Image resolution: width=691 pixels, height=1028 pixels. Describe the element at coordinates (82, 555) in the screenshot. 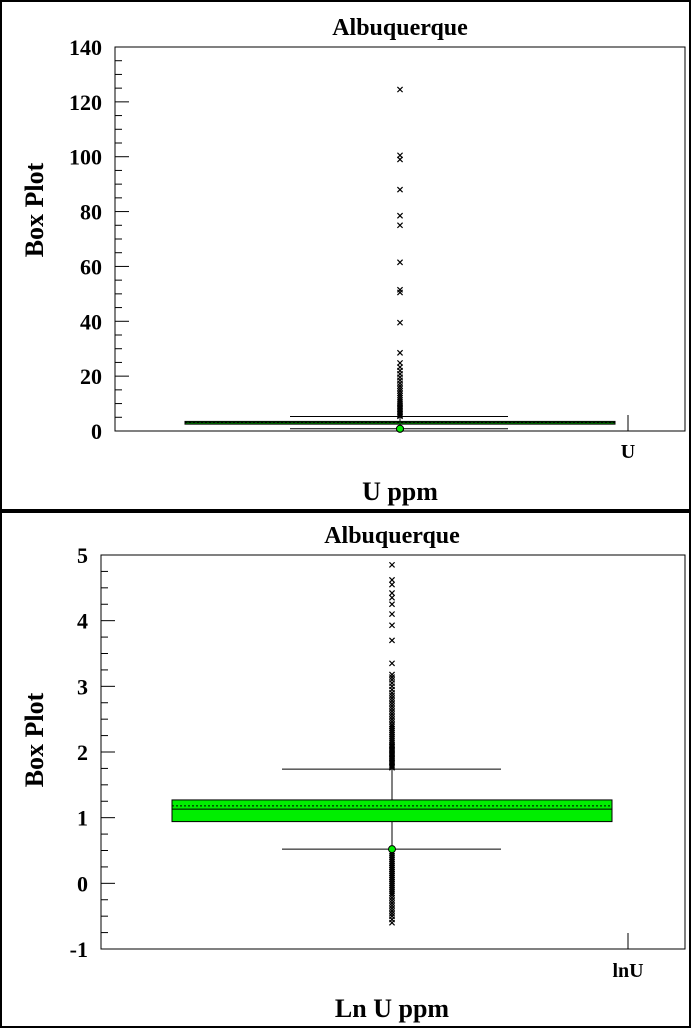

I see `y-tick-label: 5` at that location.